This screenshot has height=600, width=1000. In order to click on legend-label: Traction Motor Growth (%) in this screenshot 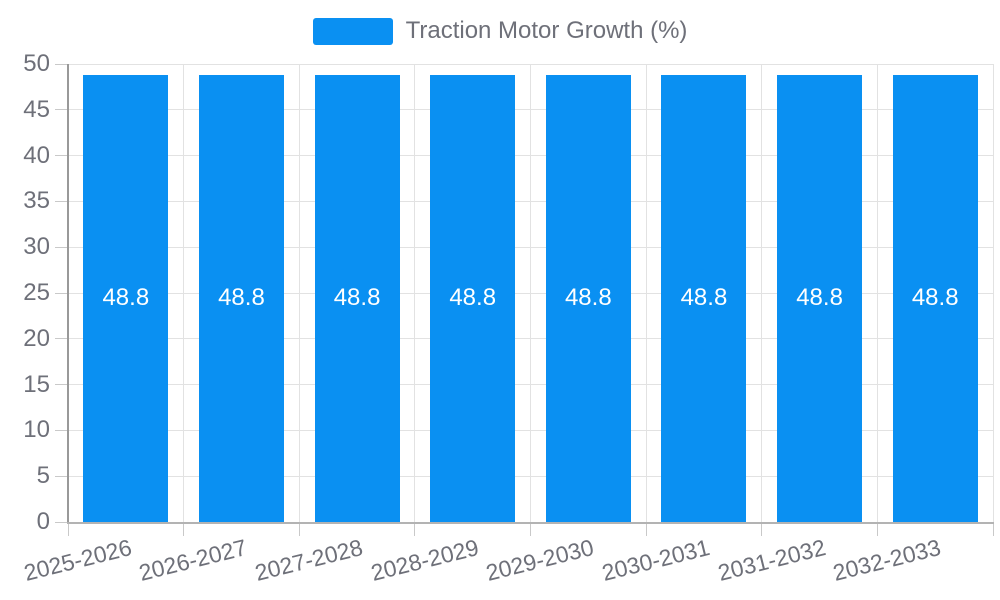, I will do `click(546, 30)`.